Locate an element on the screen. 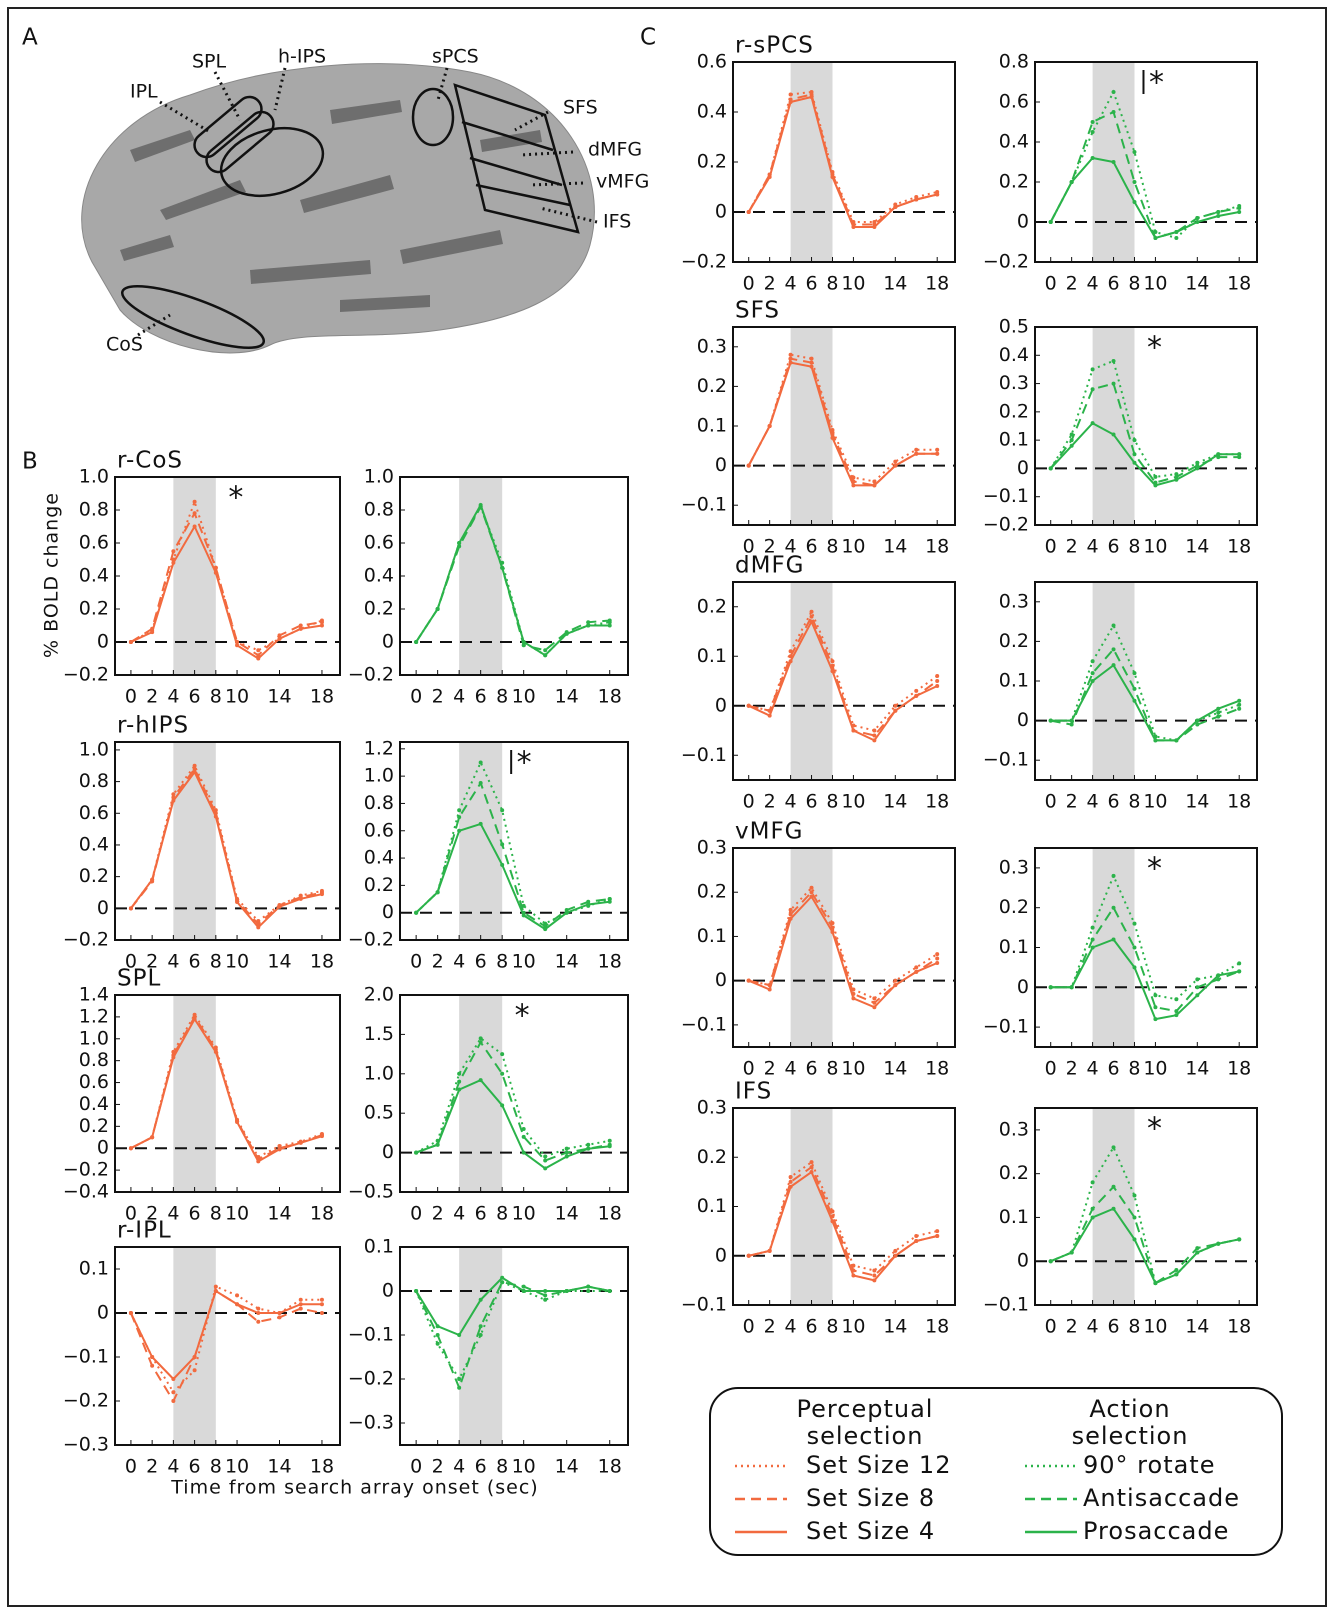 The width and height of the screenshot is (1334, 1618). legend-heading: selection is located at coordinates (1130, 1436).